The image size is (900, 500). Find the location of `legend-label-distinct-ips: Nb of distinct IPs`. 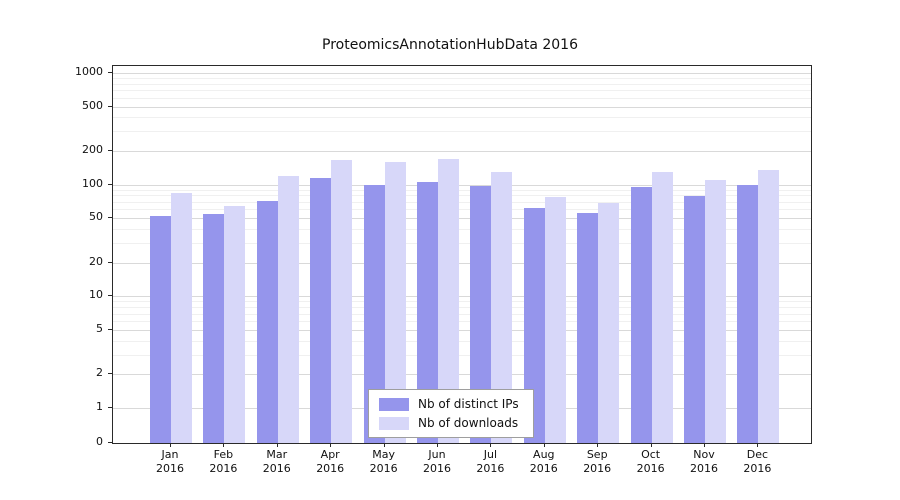

legend-label-distinct-ips: Nb of distinct IPs is located at coordinates (468, 404).